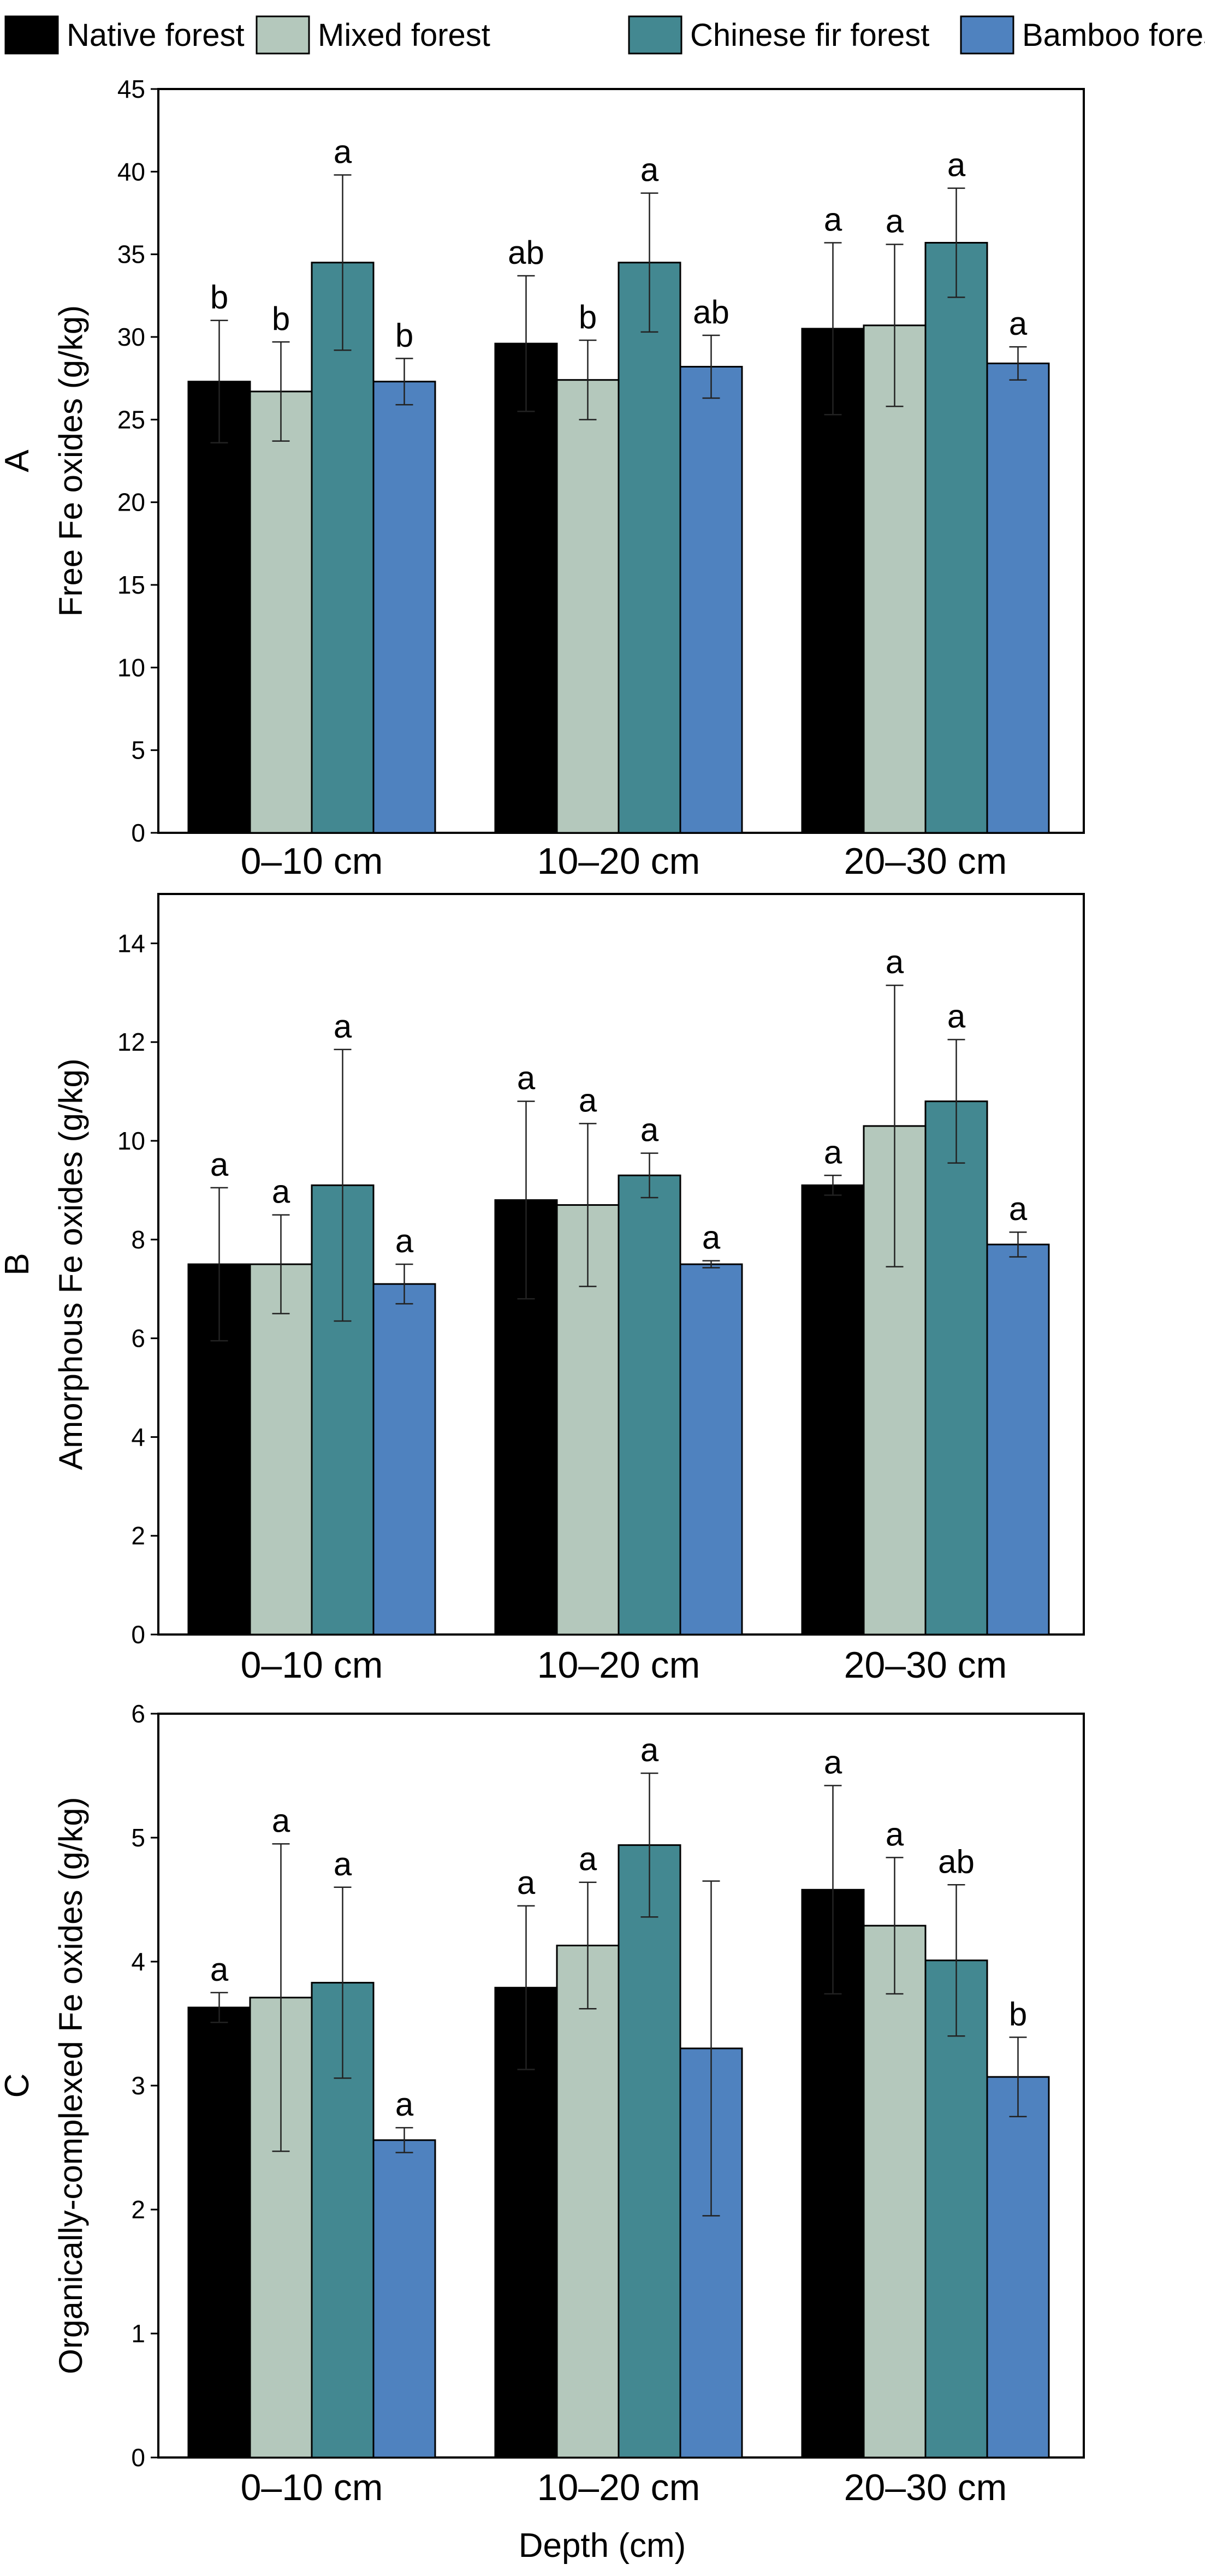 This screenshot has width=1205, height=2576. What do you see at coordinates (131, 585) in the screenshot?
I see `y-tick-label: 15` at bounding box center [131, 585].